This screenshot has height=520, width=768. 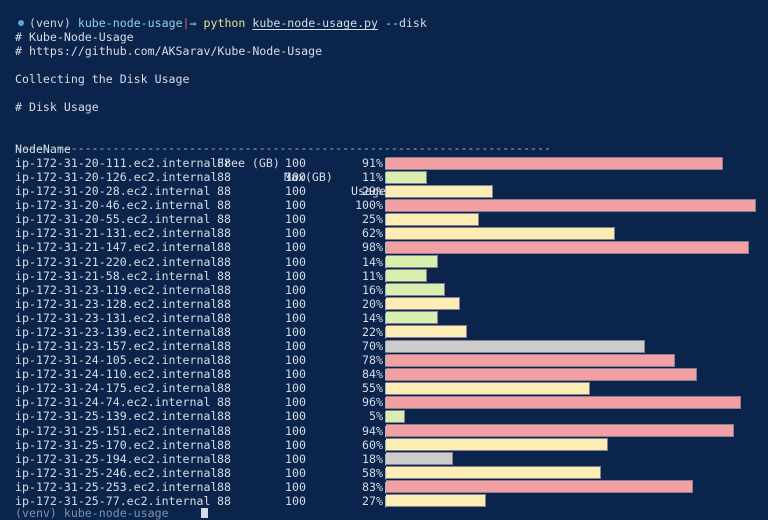 What do you see at coordinates (372, 233) in the screenshot?
I see `usage-percent: 62%` at bounding box center [372, 233].